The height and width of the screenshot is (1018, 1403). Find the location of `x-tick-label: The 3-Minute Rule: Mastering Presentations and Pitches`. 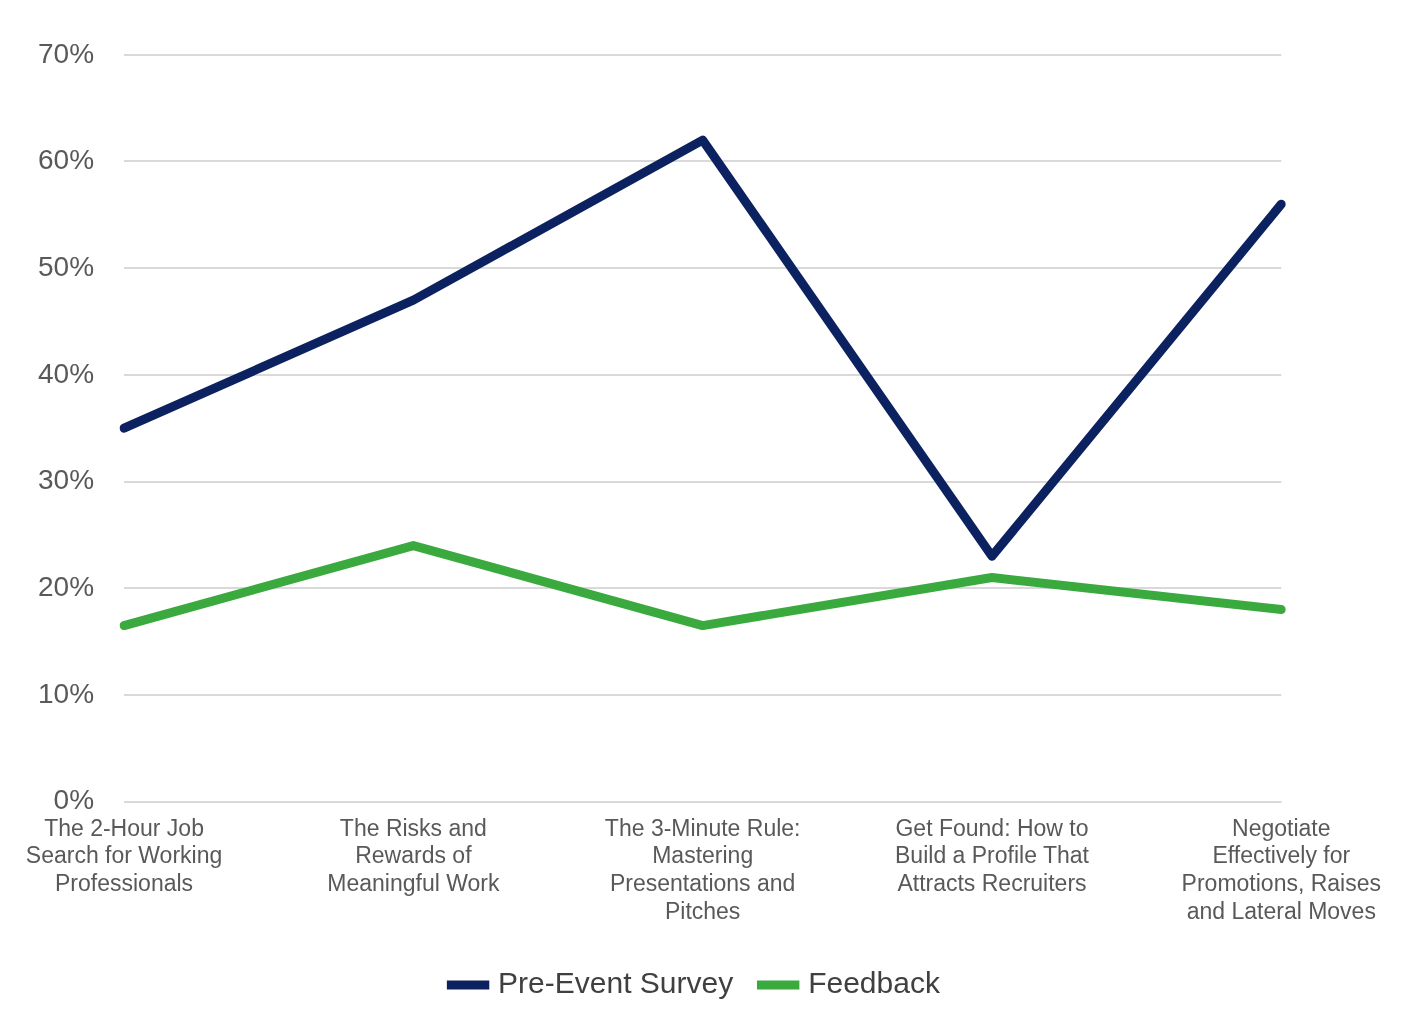

x-tick-label: The 3-Minute Rule: Mastering Presentations and Pitches is located at coordinates (702, 869).